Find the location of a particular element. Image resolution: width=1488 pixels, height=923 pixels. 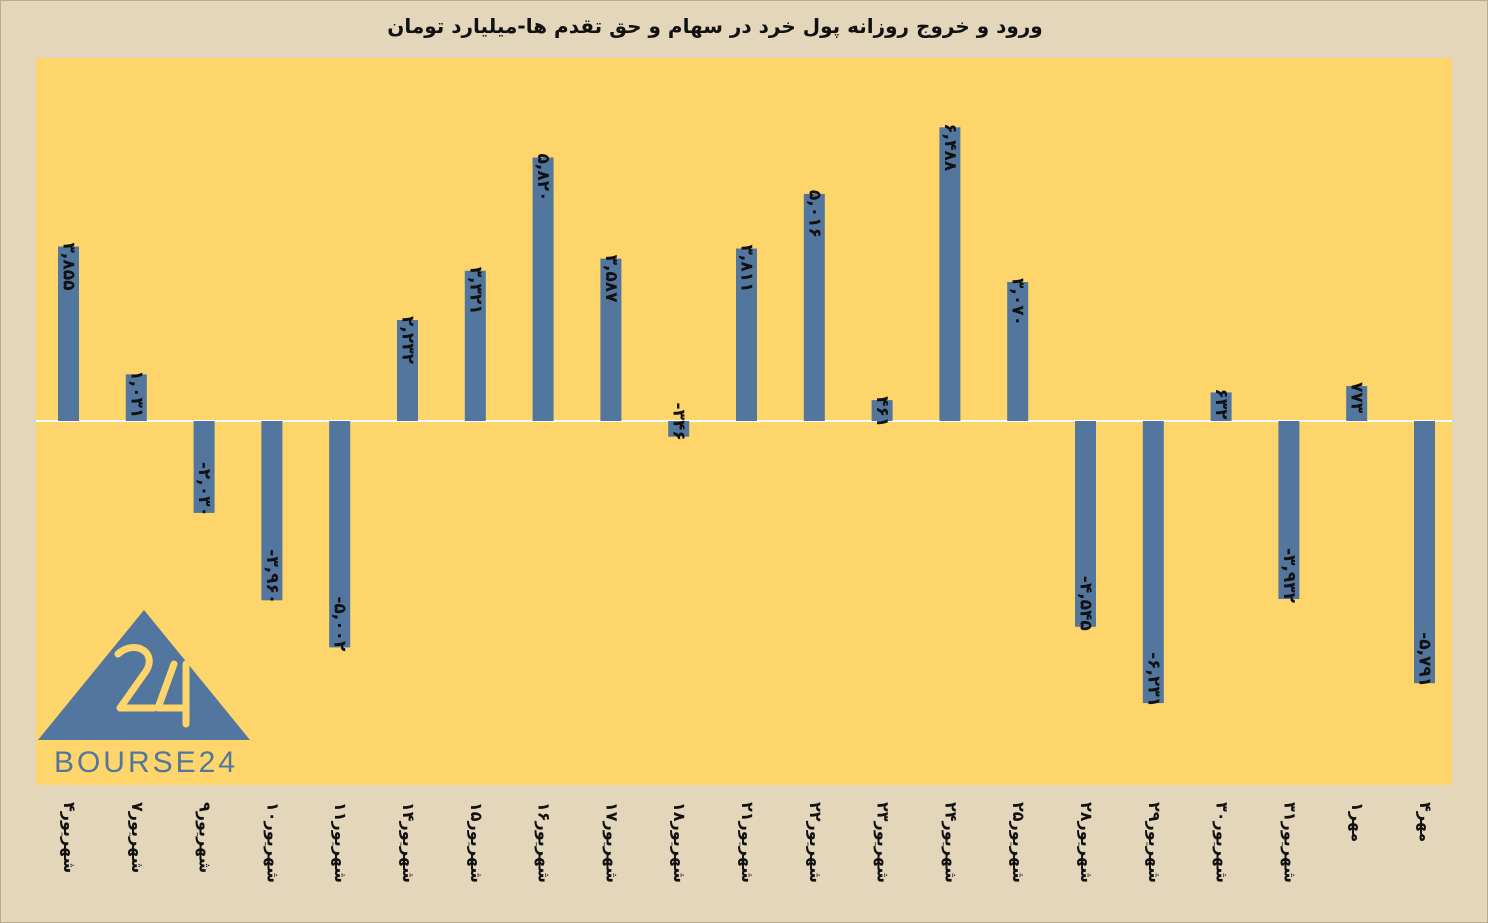

data-label: ۶۳۲ is located at coordinates (1221, 404).